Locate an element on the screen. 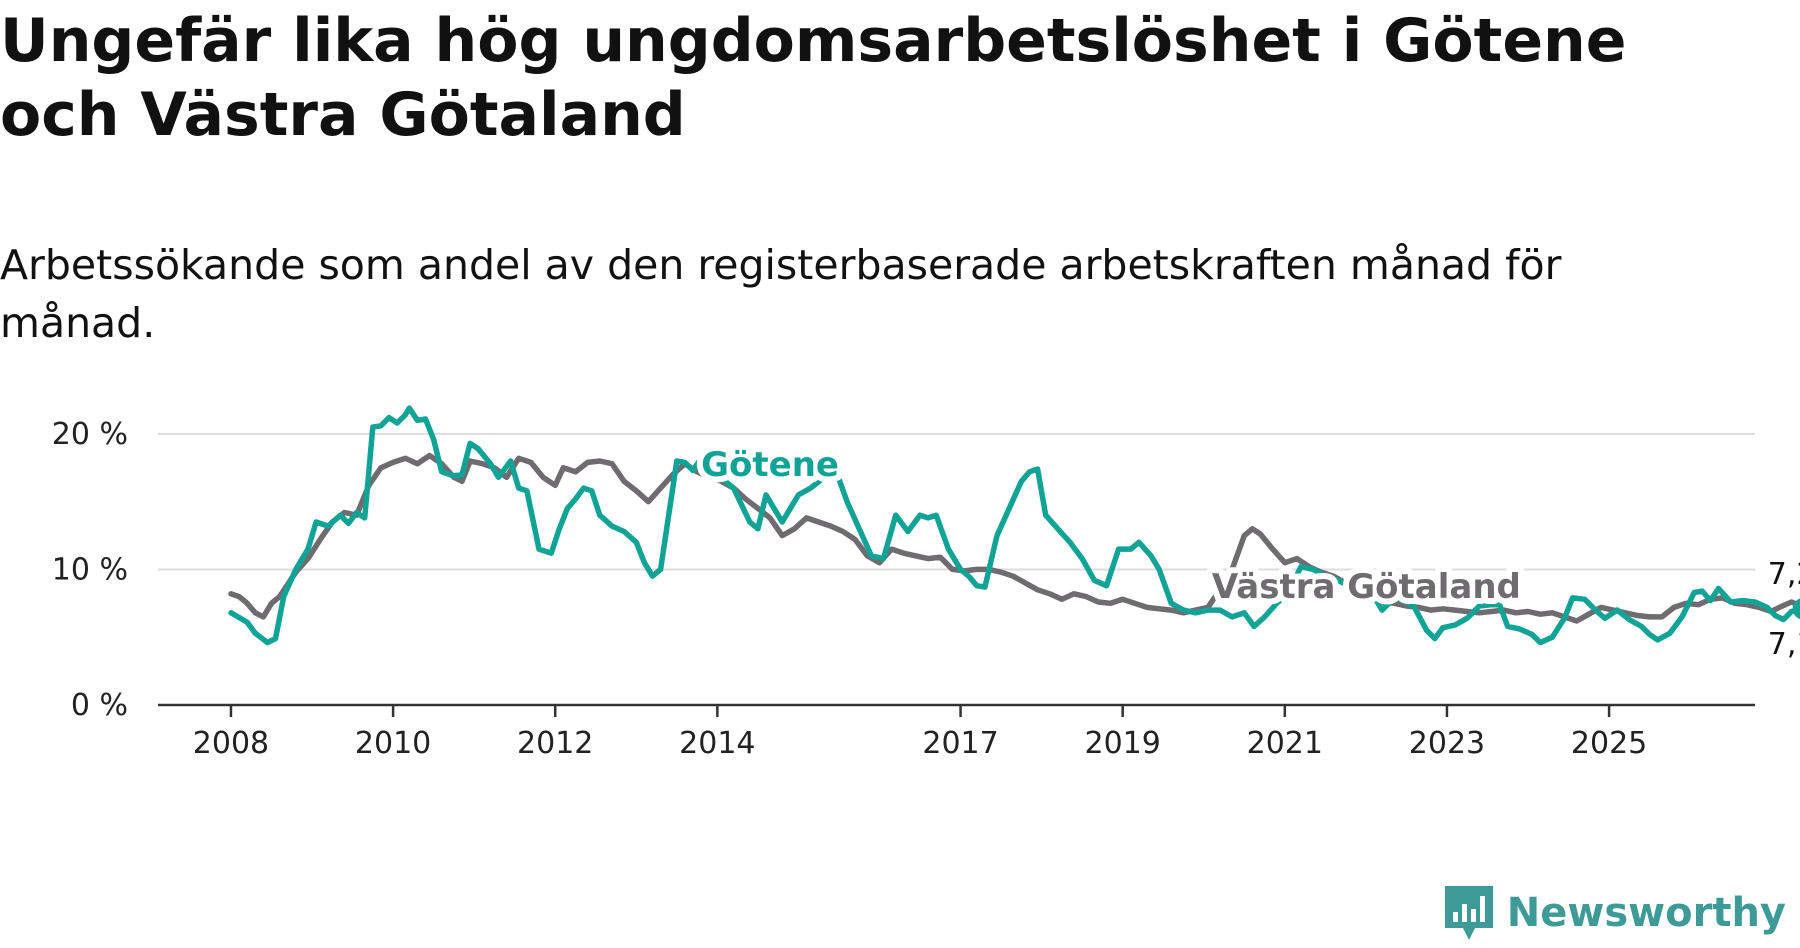 This screenshot has height=948, width=1800. end-value-label-vastra: 7,2 % is located at coordinates (1784, 574).